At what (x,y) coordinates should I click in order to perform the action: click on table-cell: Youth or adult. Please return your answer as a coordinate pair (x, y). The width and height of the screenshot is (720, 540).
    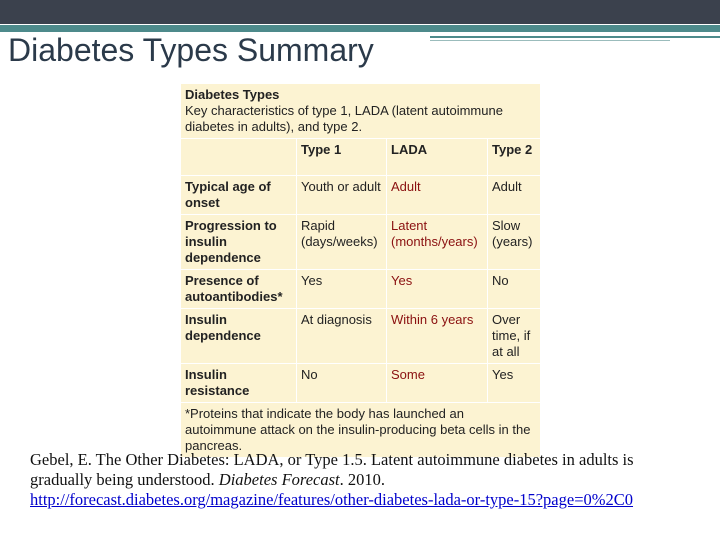
    Looking at the image, I should click on (341, 195).